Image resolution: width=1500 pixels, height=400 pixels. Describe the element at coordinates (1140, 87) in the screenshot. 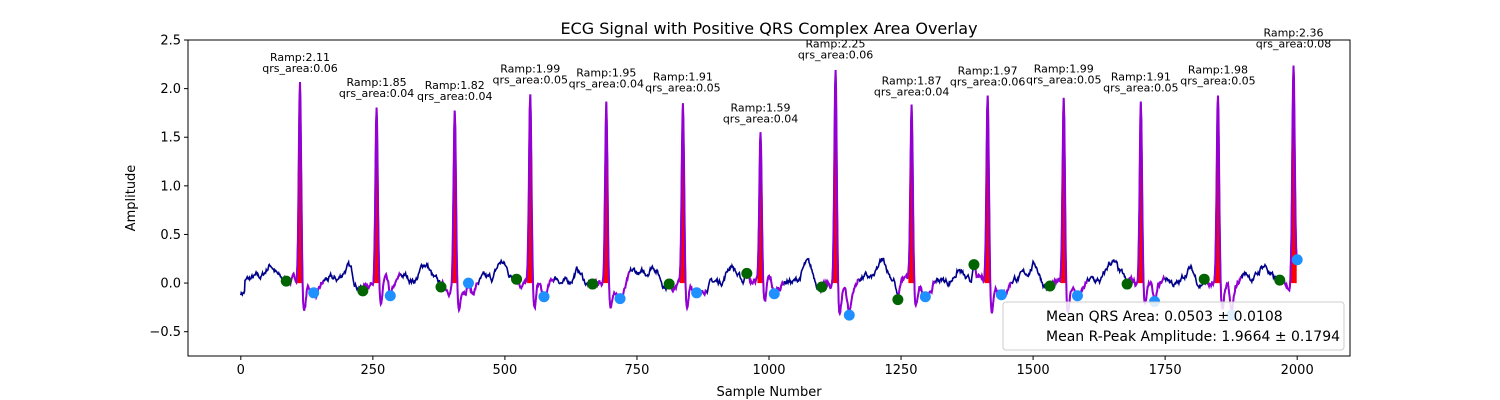

I see `qrs-area-label-12: qrs_area:0.05` at that location.